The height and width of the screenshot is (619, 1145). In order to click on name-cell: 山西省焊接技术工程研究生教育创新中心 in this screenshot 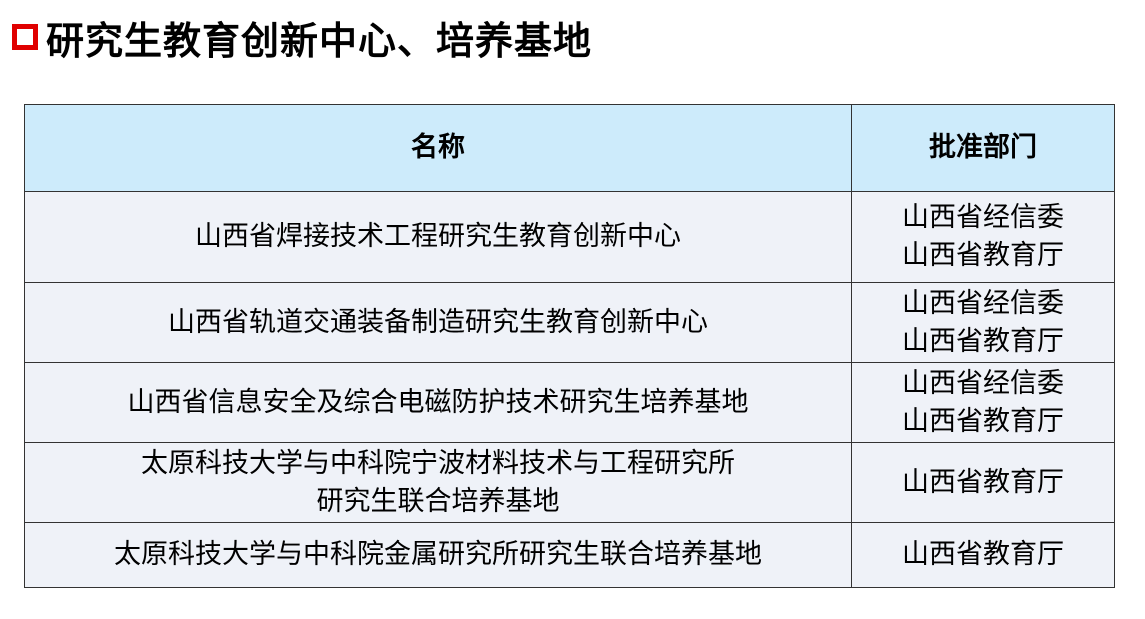, I will do `click(438, 237)`.